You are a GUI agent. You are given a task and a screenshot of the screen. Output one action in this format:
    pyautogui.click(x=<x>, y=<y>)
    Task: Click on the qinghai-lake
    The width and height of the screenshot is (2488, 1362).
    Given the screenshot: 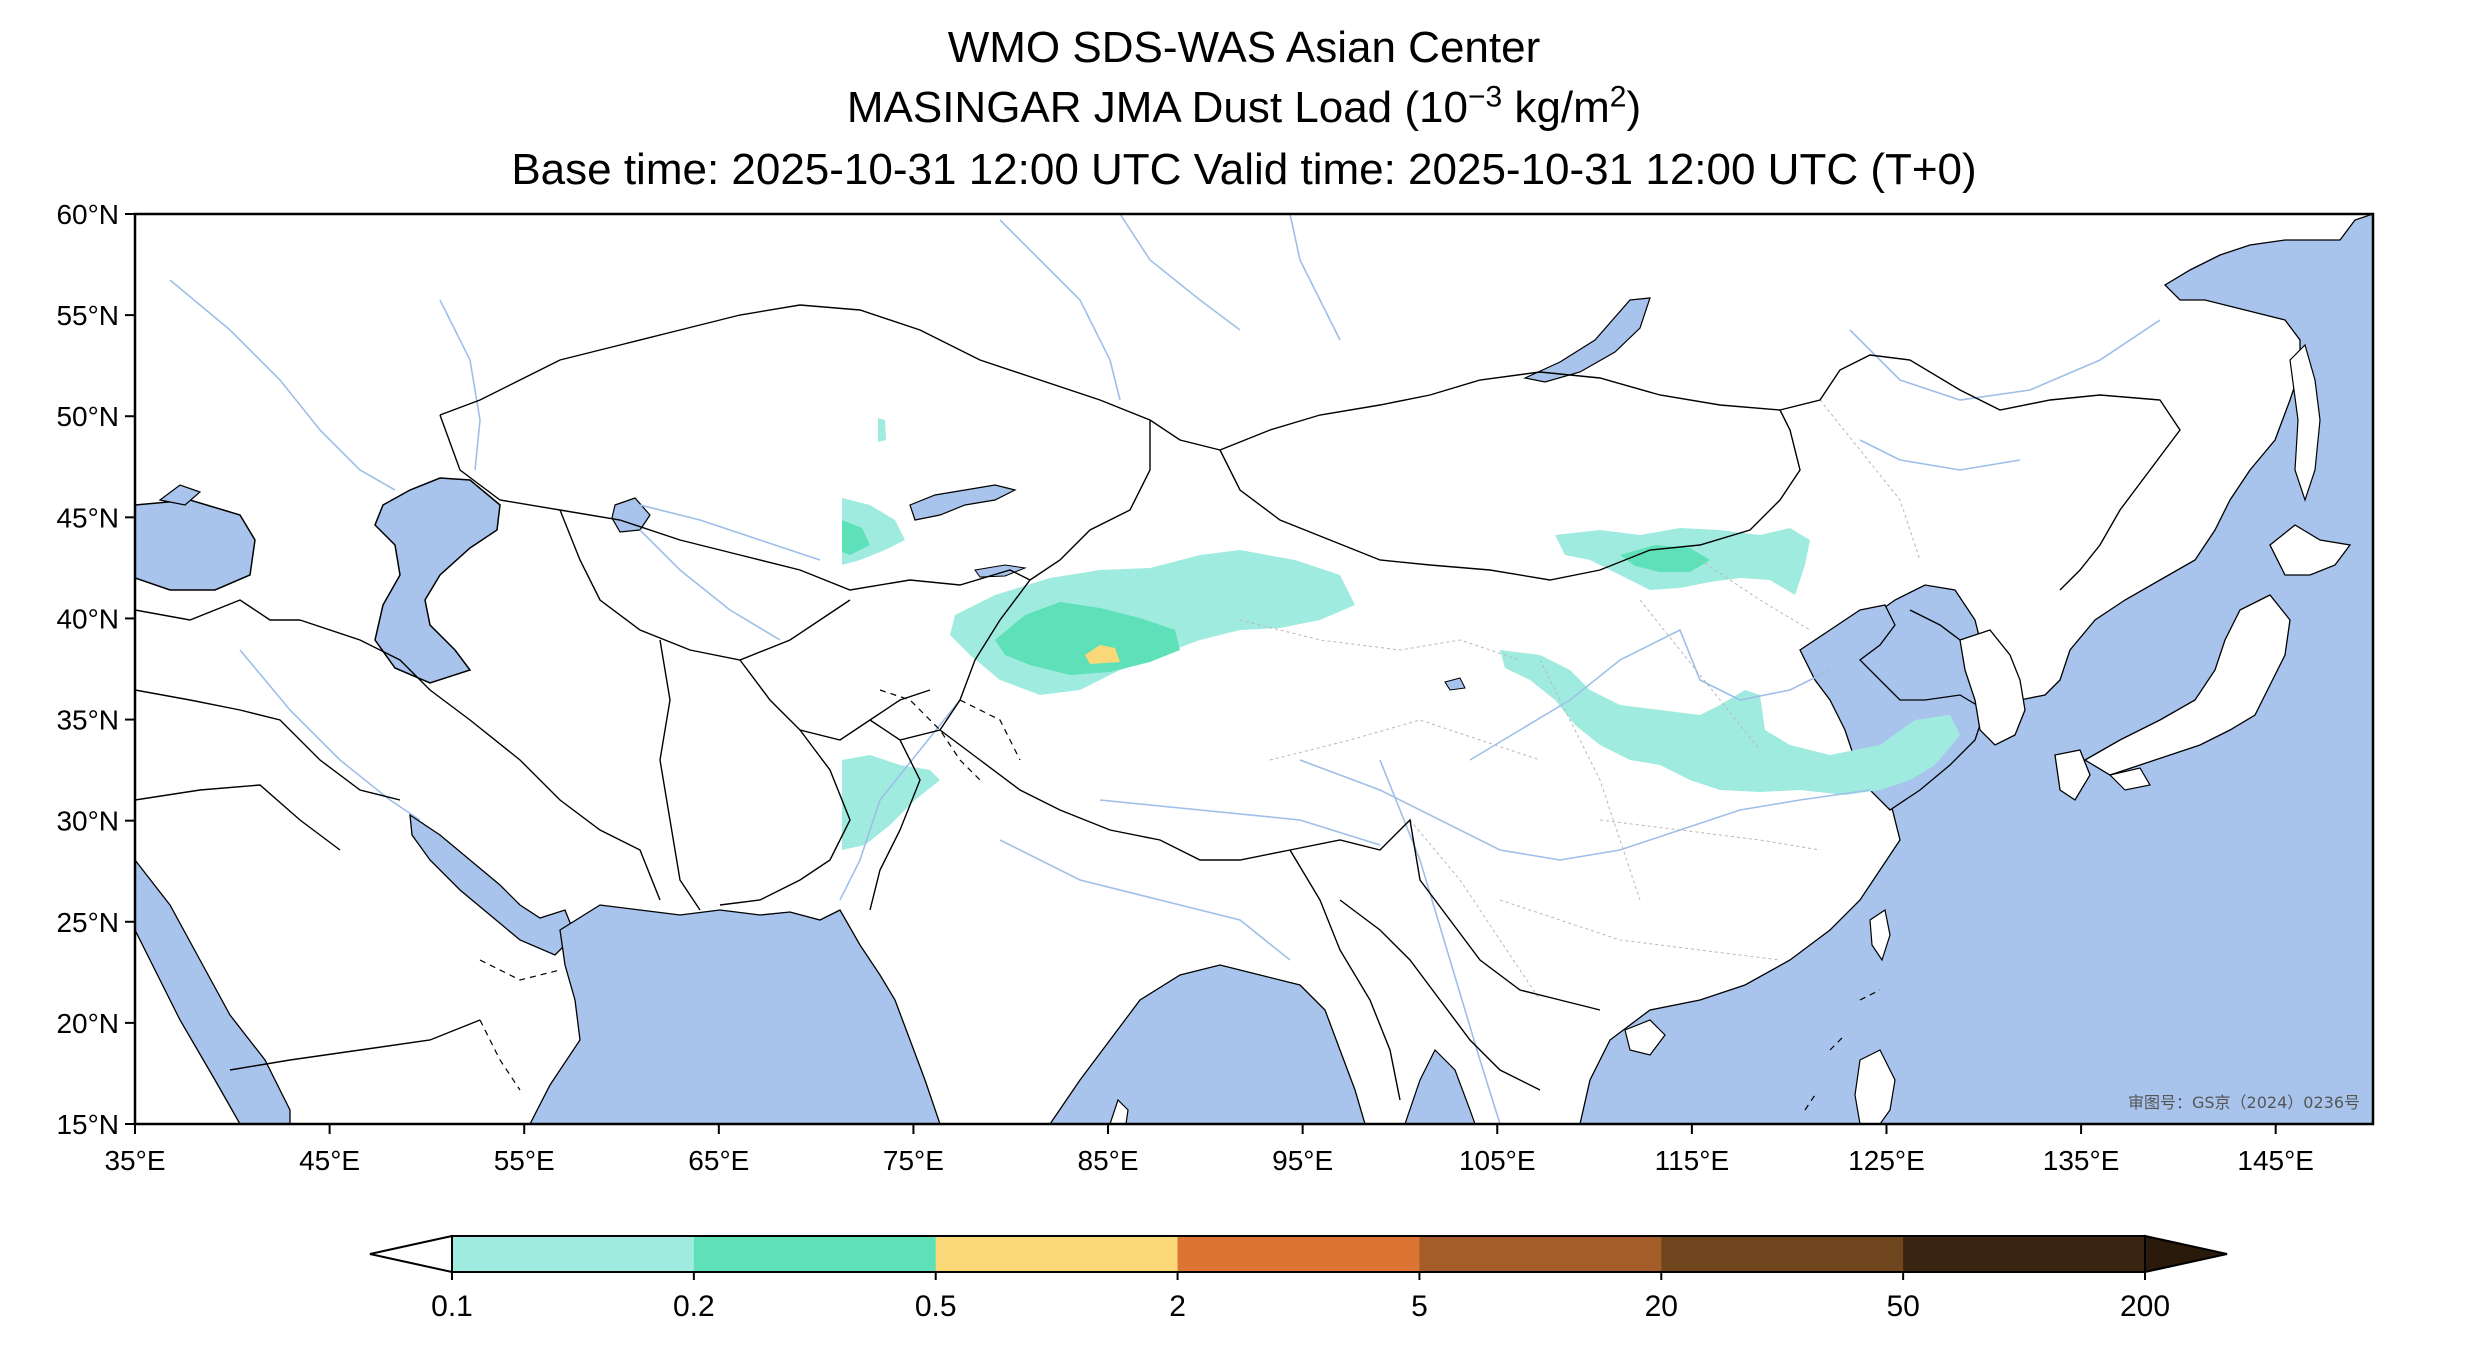 What is the action you would take?
    pyautogui.click(x=1455, y=684)
    